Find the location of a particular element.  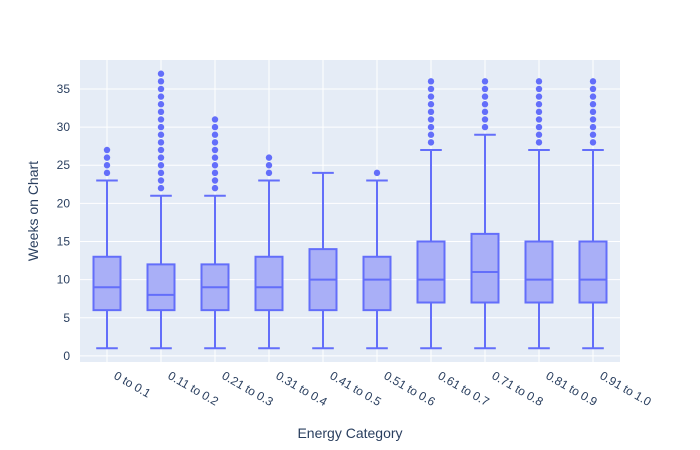

x-tick-label: 0.51 to 0.6 is located at coordinates (410, 388).